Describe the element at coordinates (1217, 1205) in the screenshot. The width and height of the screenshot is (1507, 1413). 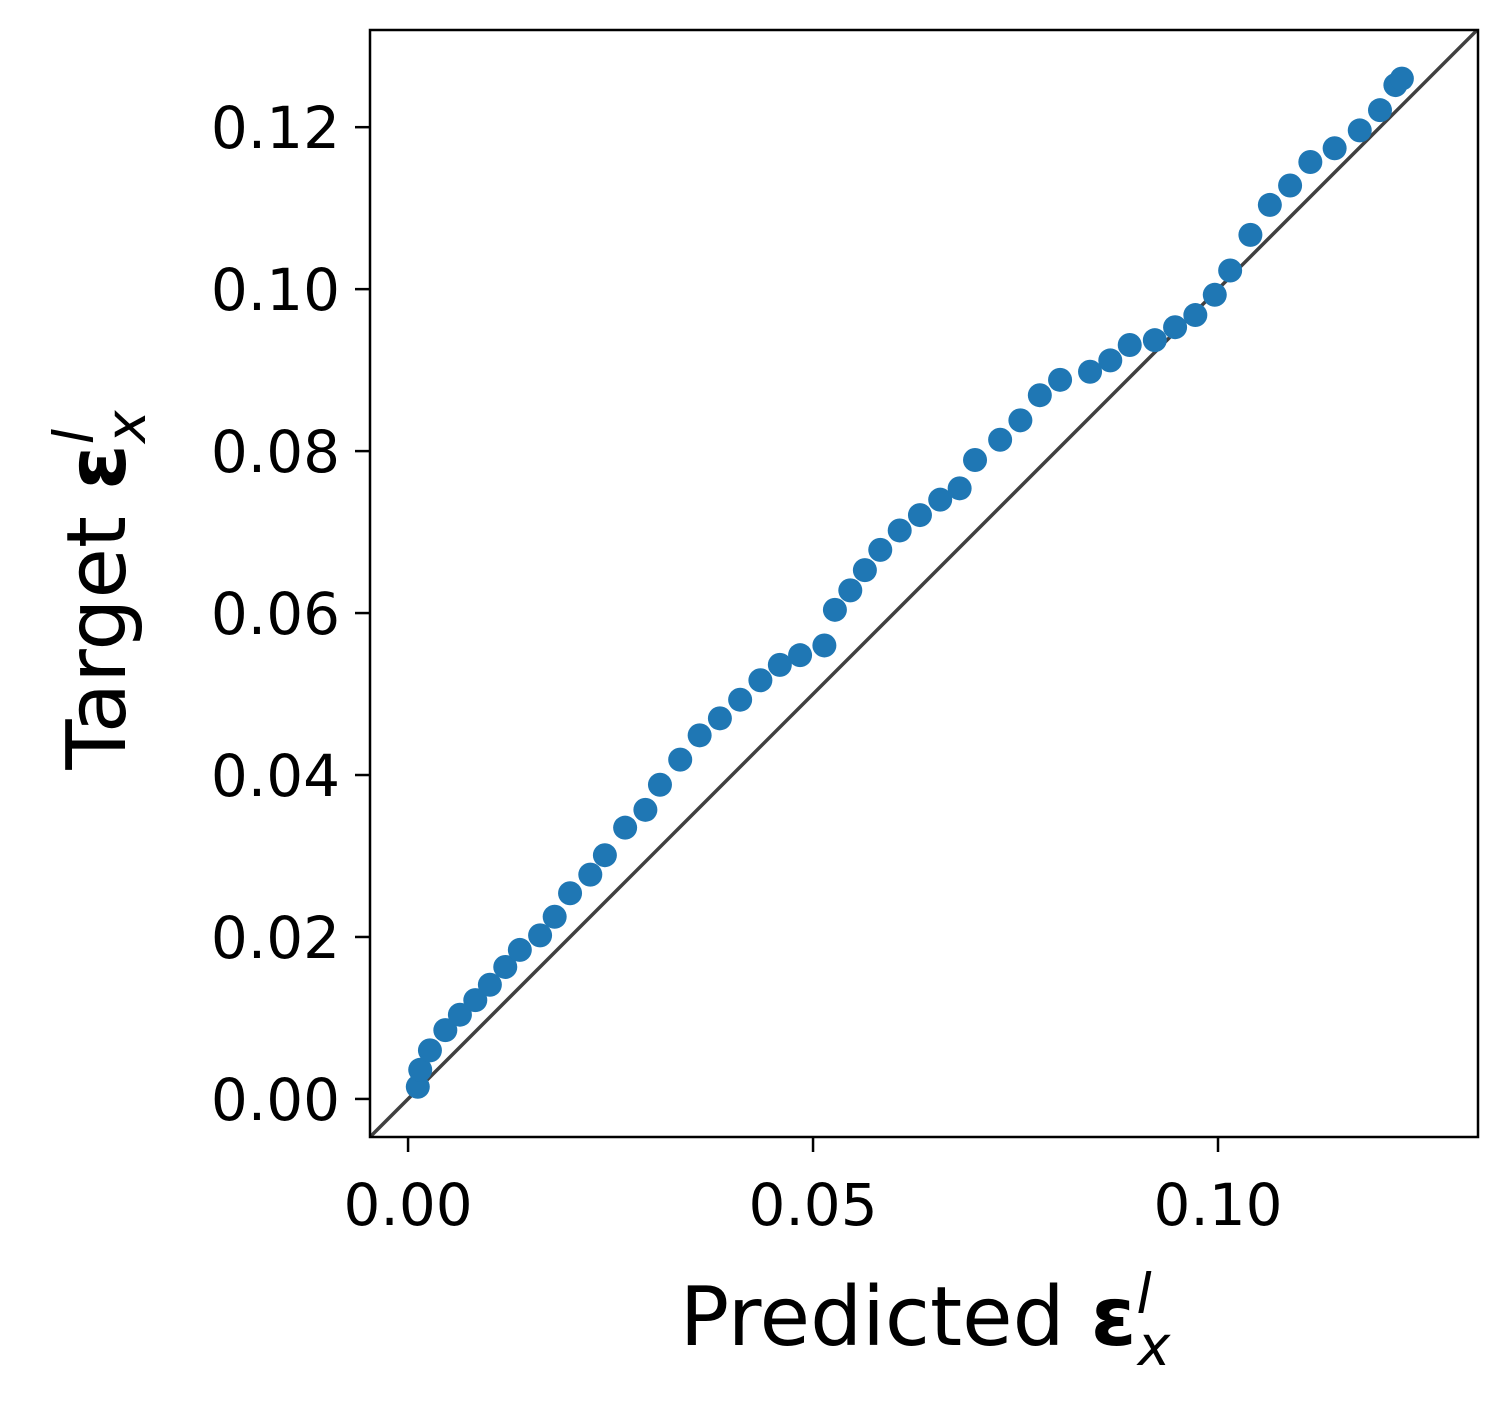
I see `x-tick-label: 0.10` at that location.